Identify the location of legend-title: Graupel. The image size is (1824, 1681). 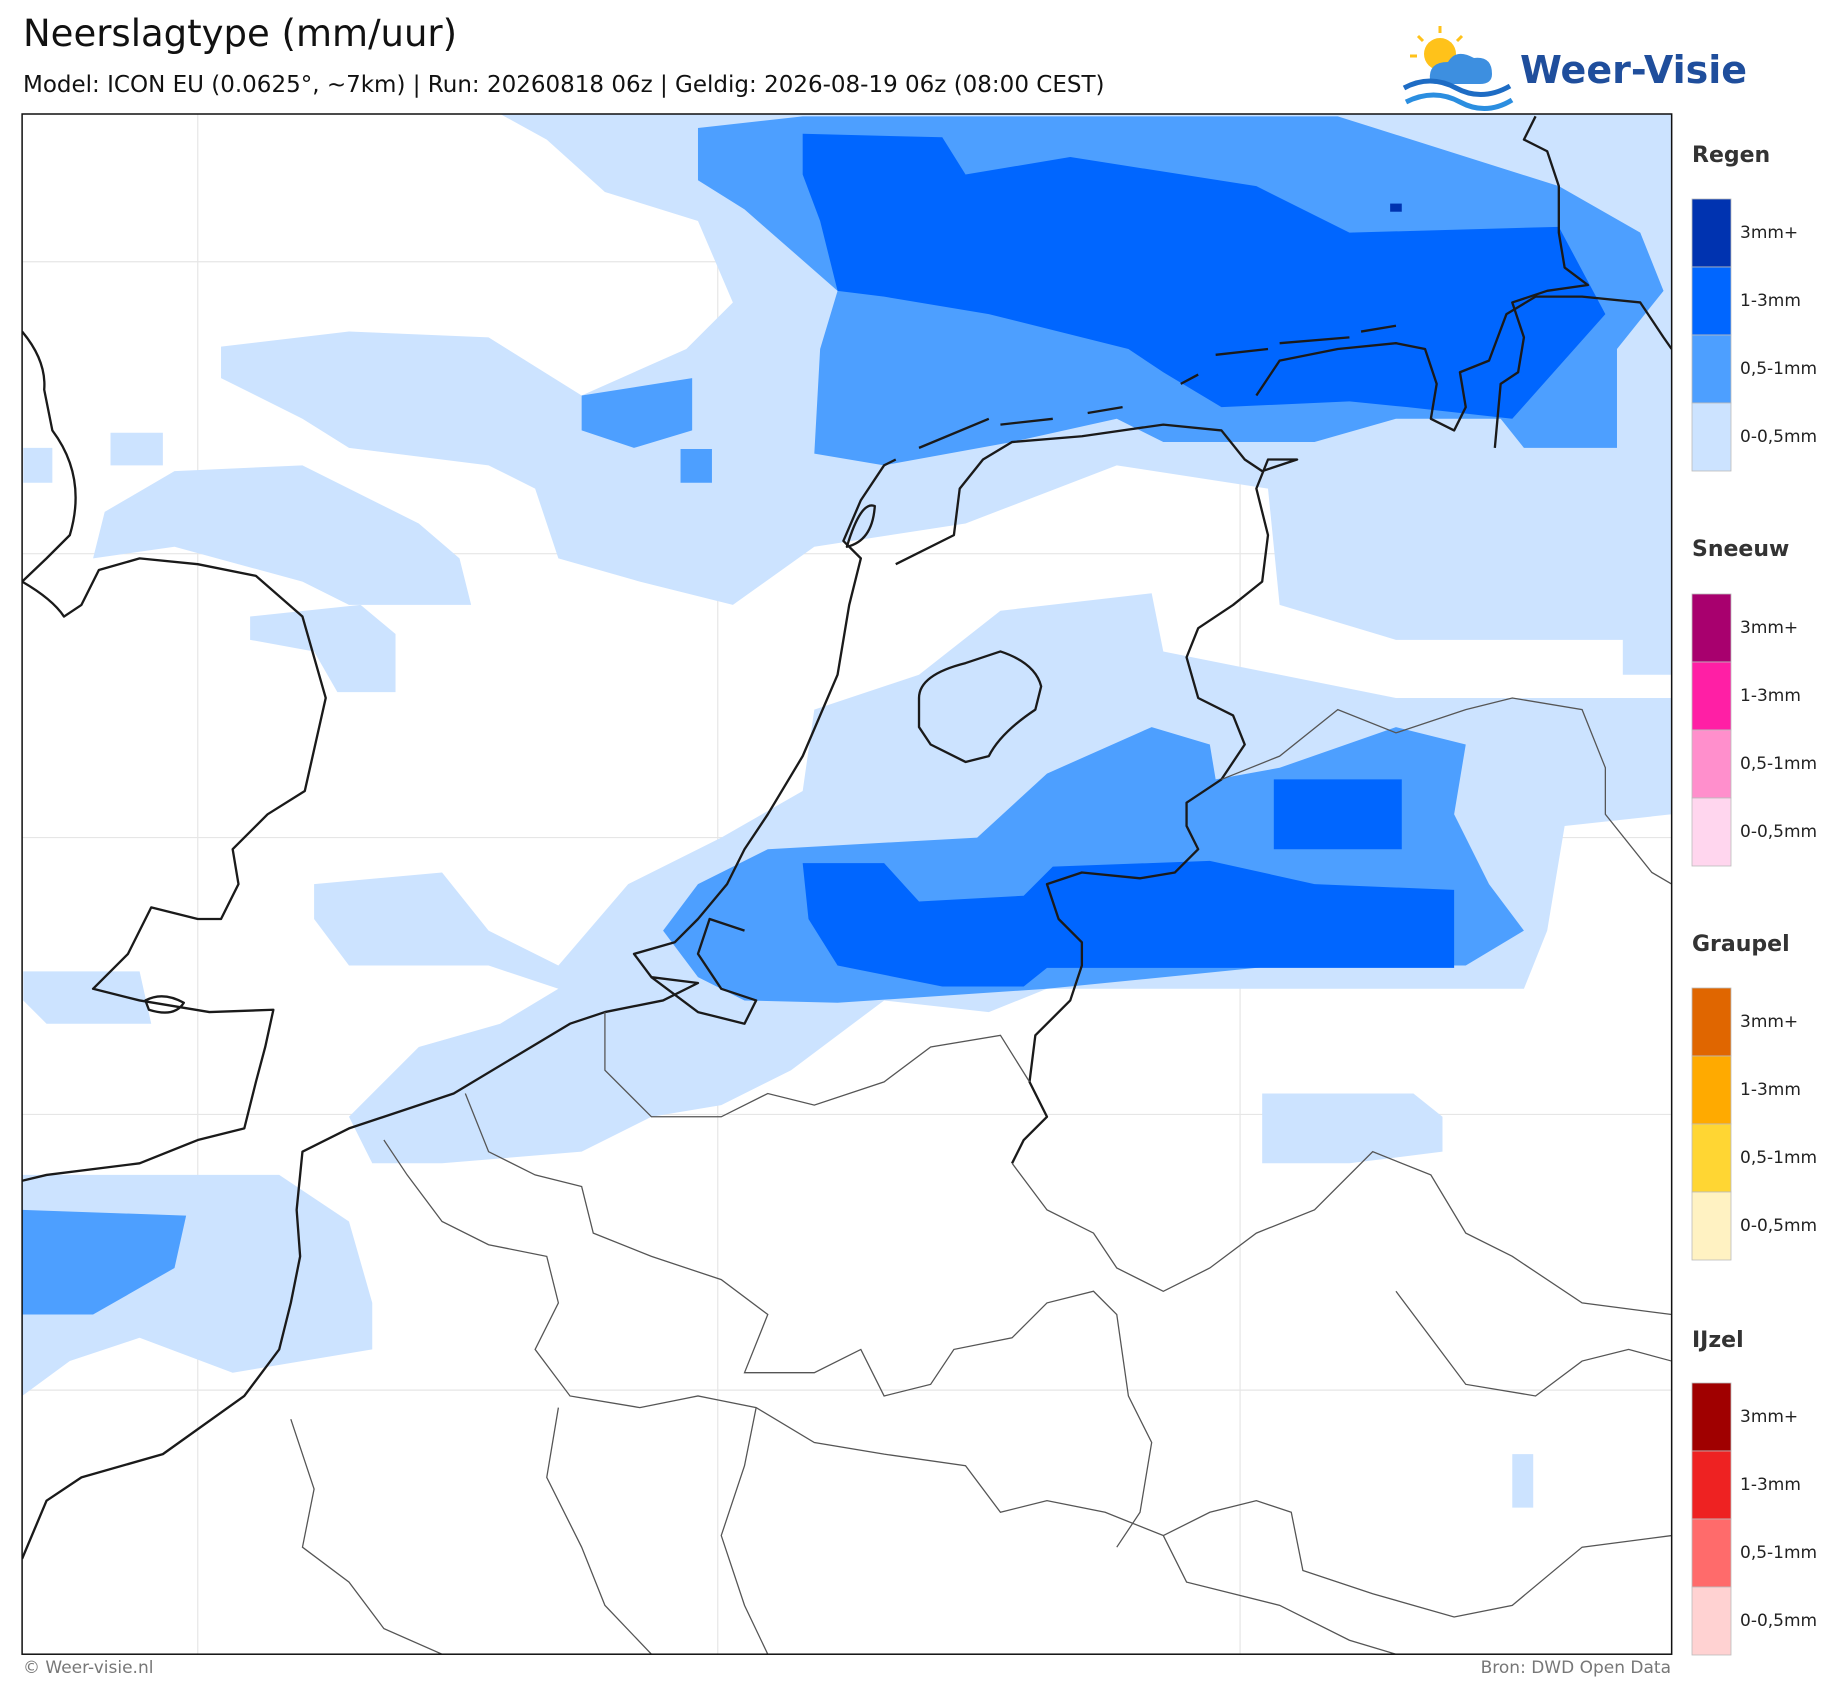
(1741, 944).